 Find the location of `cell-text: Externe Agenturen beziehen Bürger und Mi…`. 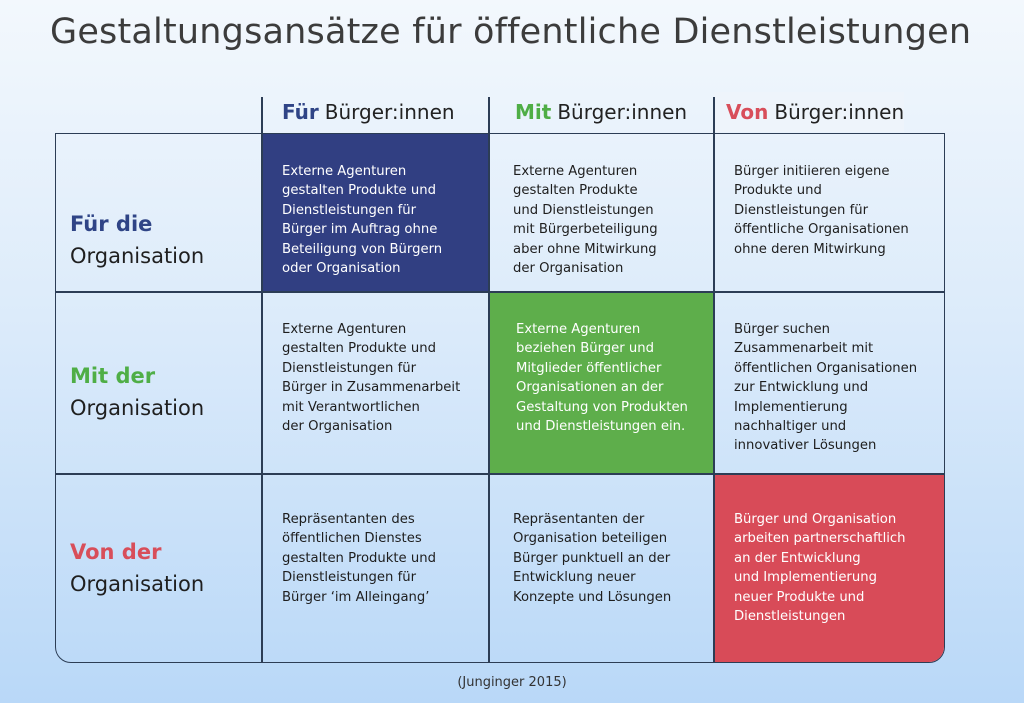

cell-text: Externe Agenturen beziehen Bürger und Mi… is located at coordinates (602, 378).